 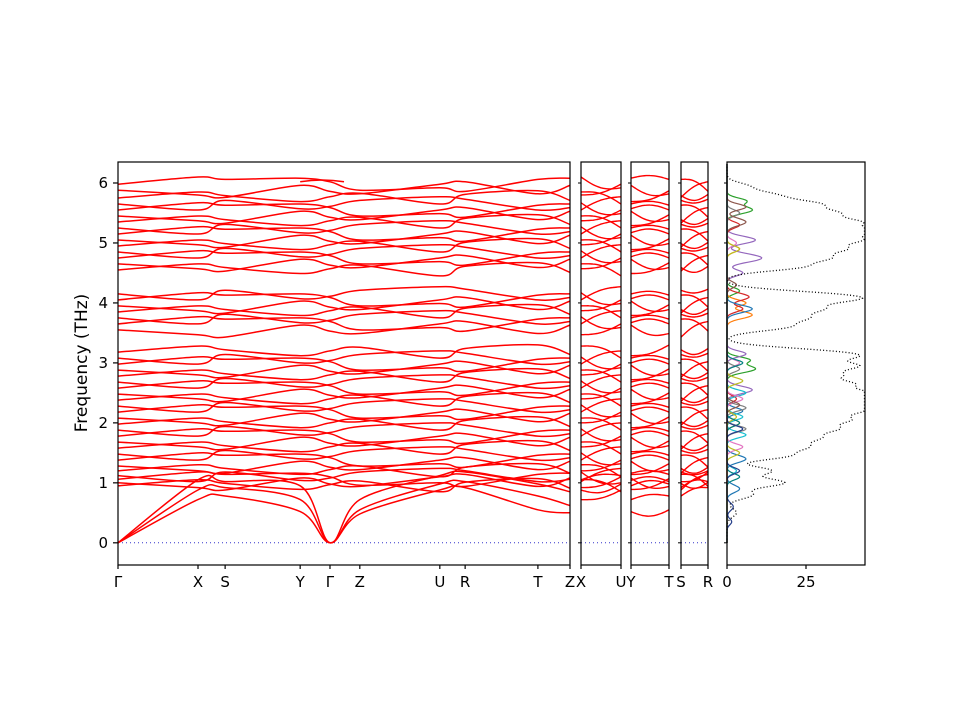 I want to click on y-tick-label: 5, so click(x=103, y=243).